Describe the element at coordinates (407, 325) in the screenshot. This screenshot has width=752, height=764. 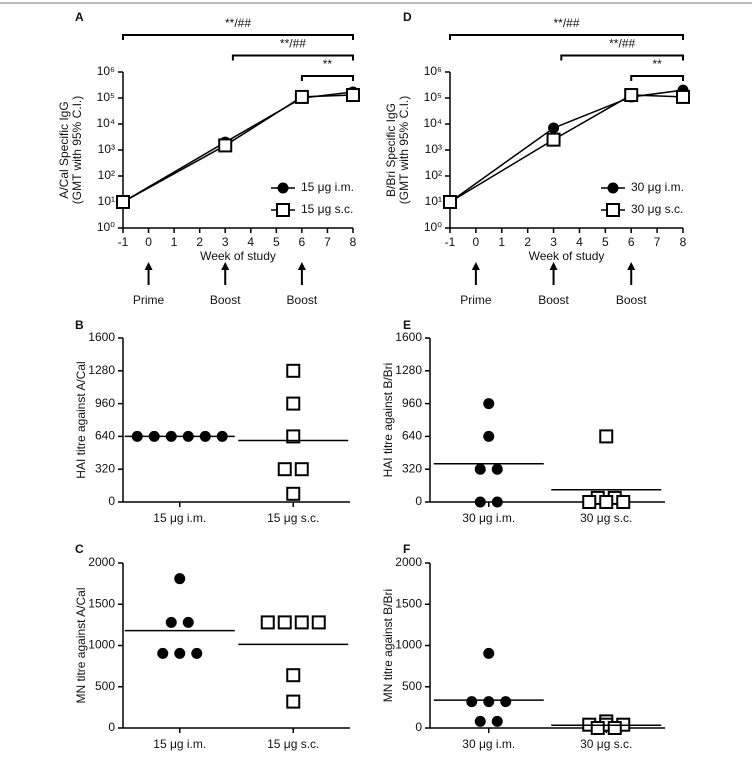
I see `panel-letter: E` at that location.